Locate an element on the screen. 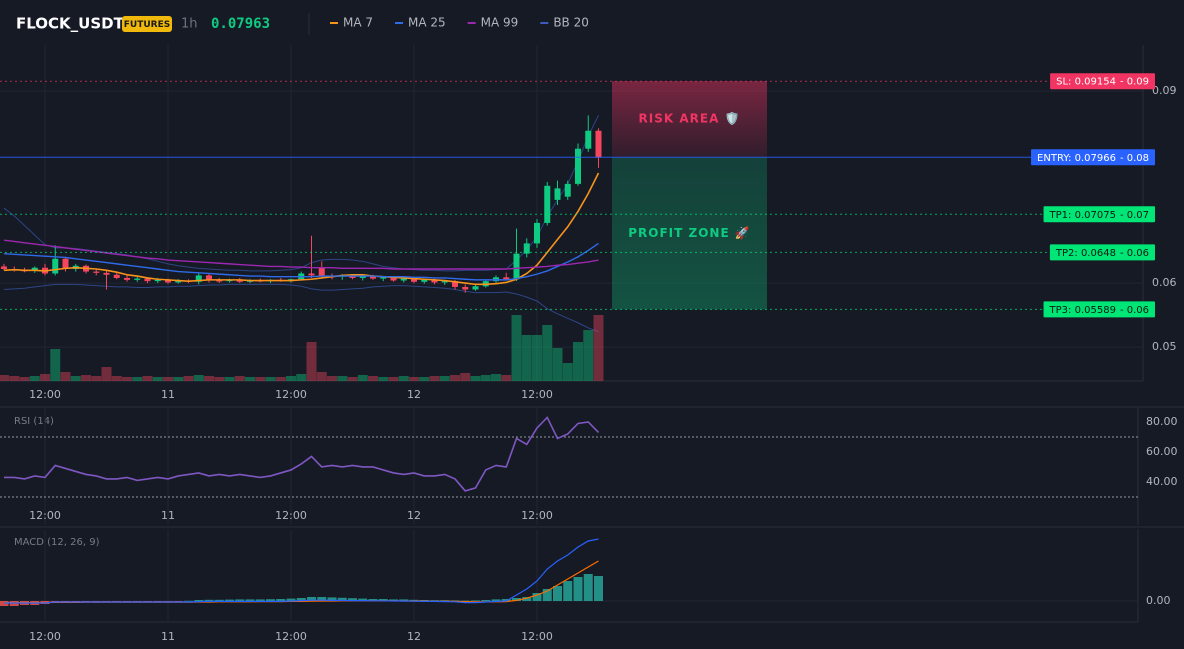  zone is located at coordinates (689, 119).